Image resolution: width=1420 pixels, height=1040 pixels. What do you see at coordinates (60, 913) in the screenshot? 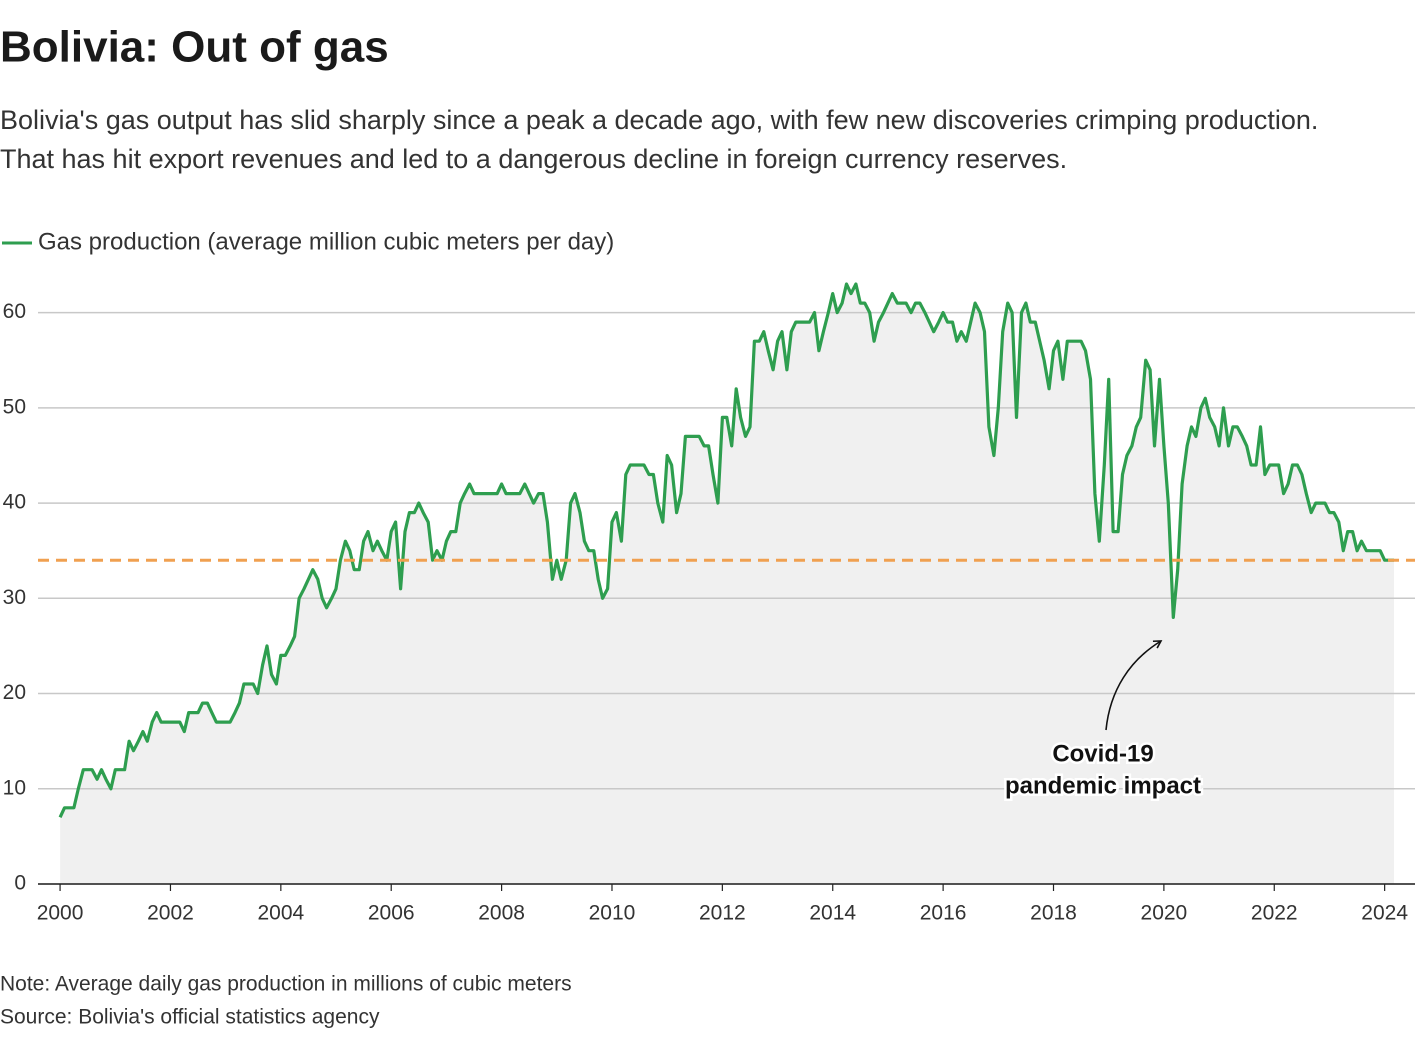
I see `x-tick-label: 2000` at bounding box center [60, 913].